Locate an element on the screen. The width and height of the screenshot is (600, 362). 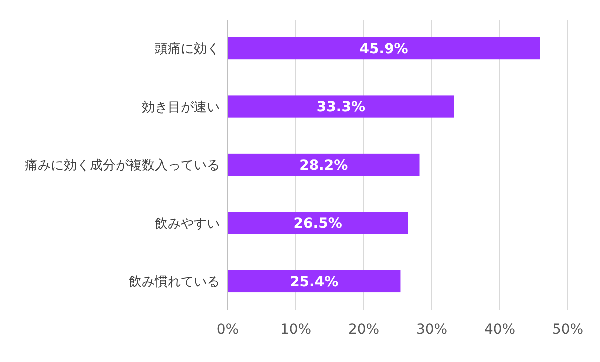
y-tick-label: 飲みやすい is located at coordinates (187, 224).